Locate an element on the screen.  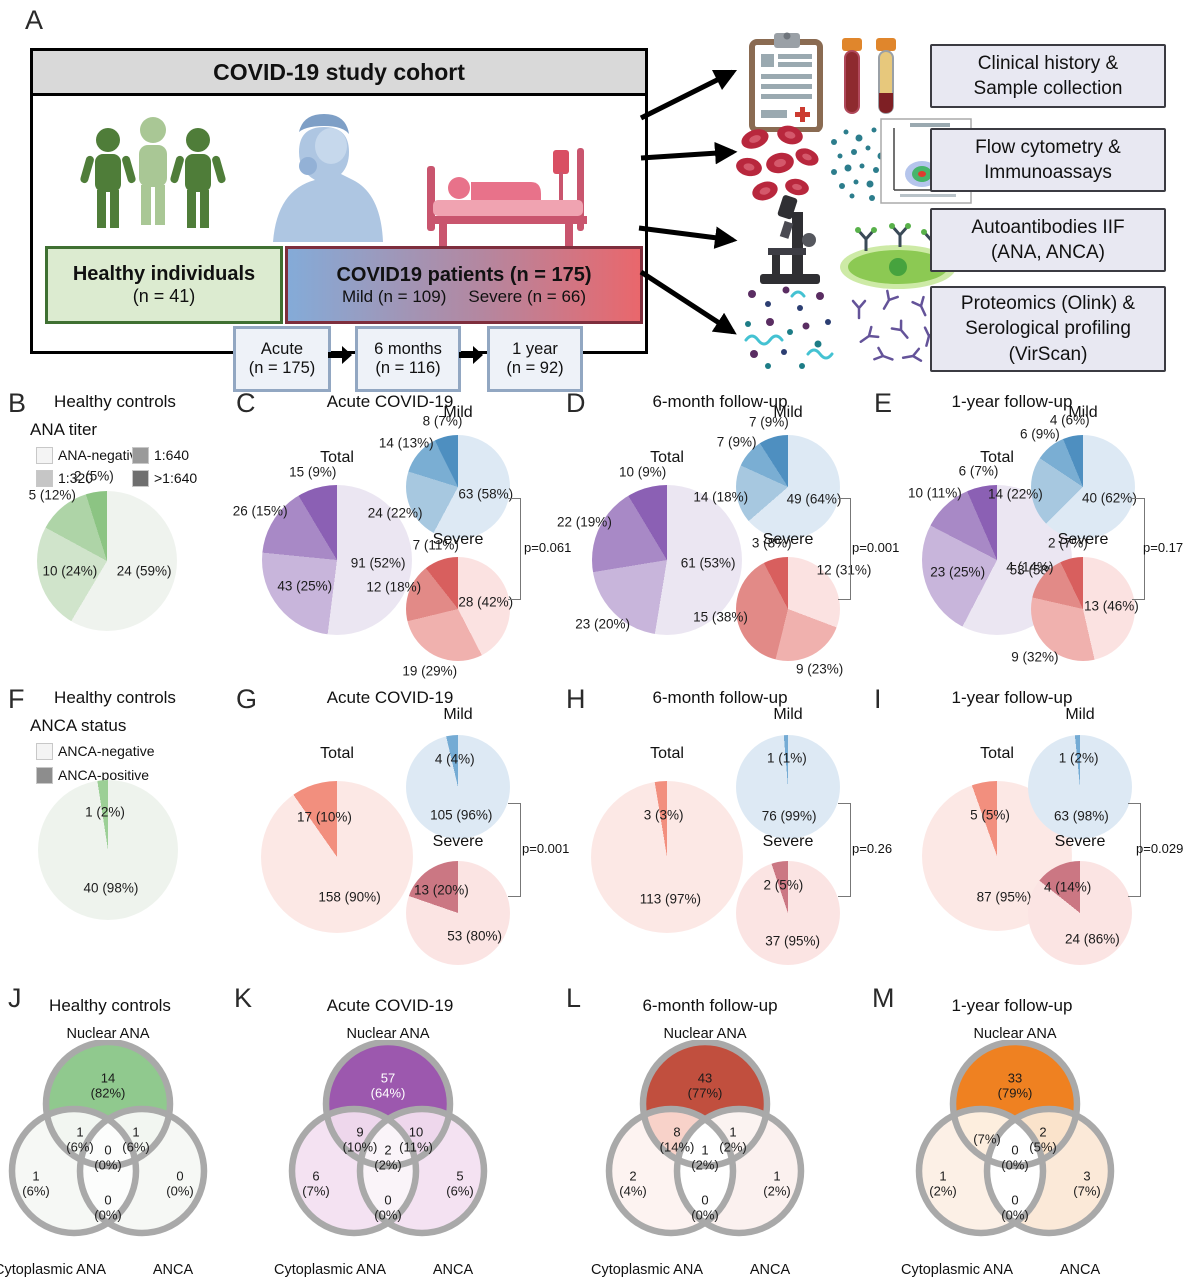
pie-slice-label: 63 (58%) is located at coordinates (486, 494).